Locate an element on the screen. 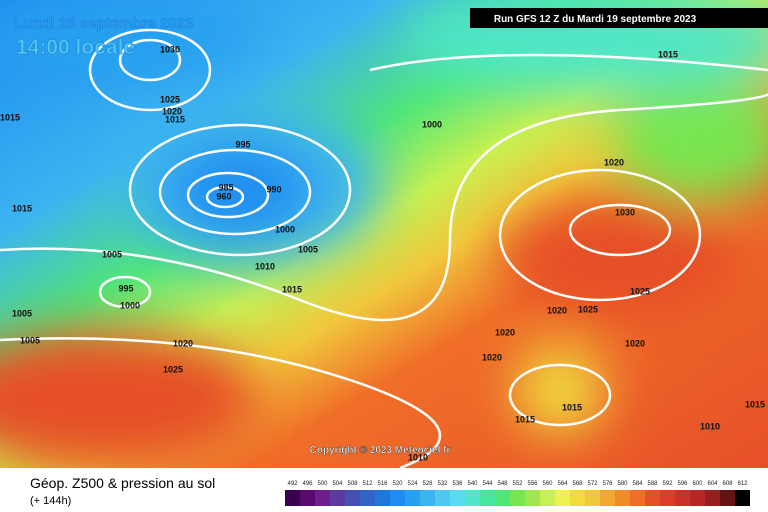 The height and width of the screenshot is (512, 768). colorbar-label: 564 is located at coordinates (562, 484).